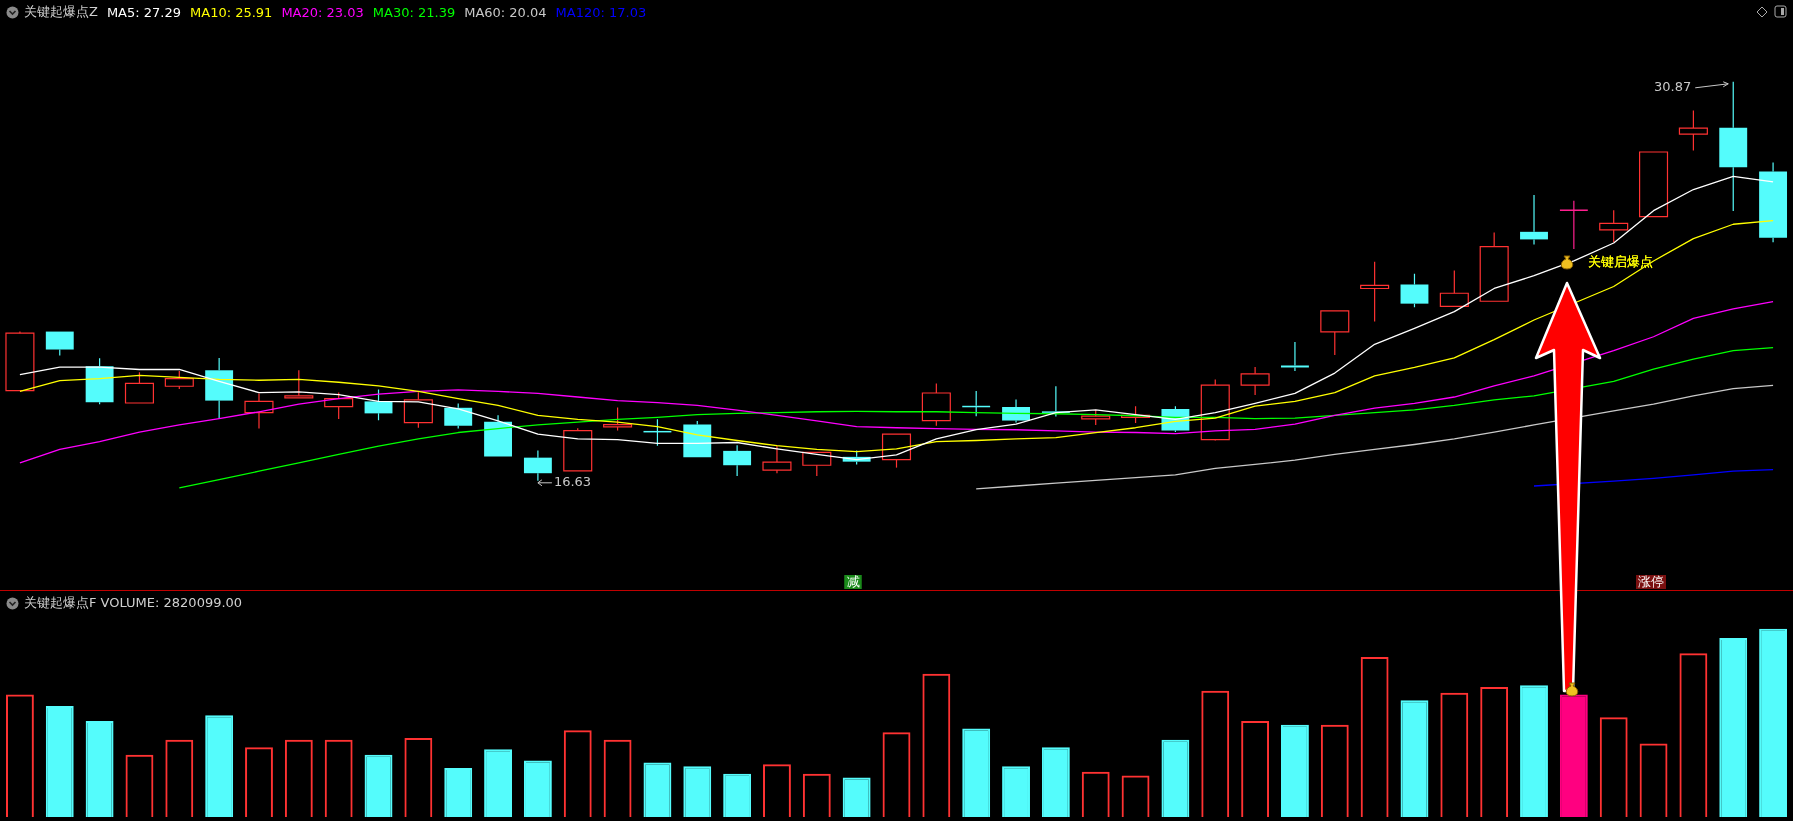 This screenshot has height=821, width=1793. I want to click on text: MA20: 23.03, so click(322, 12).